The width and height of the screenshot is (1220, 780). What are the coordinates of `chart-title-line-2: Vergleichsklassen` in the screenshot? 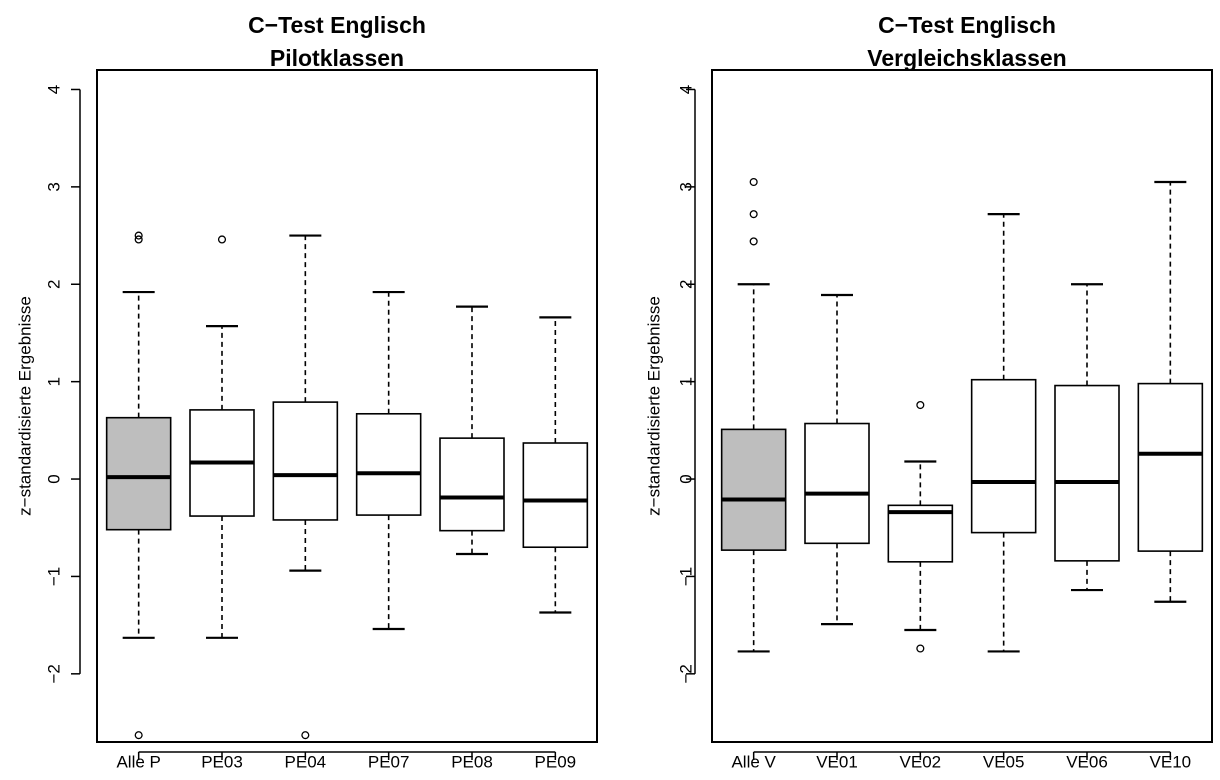 It's located at (966, 58).